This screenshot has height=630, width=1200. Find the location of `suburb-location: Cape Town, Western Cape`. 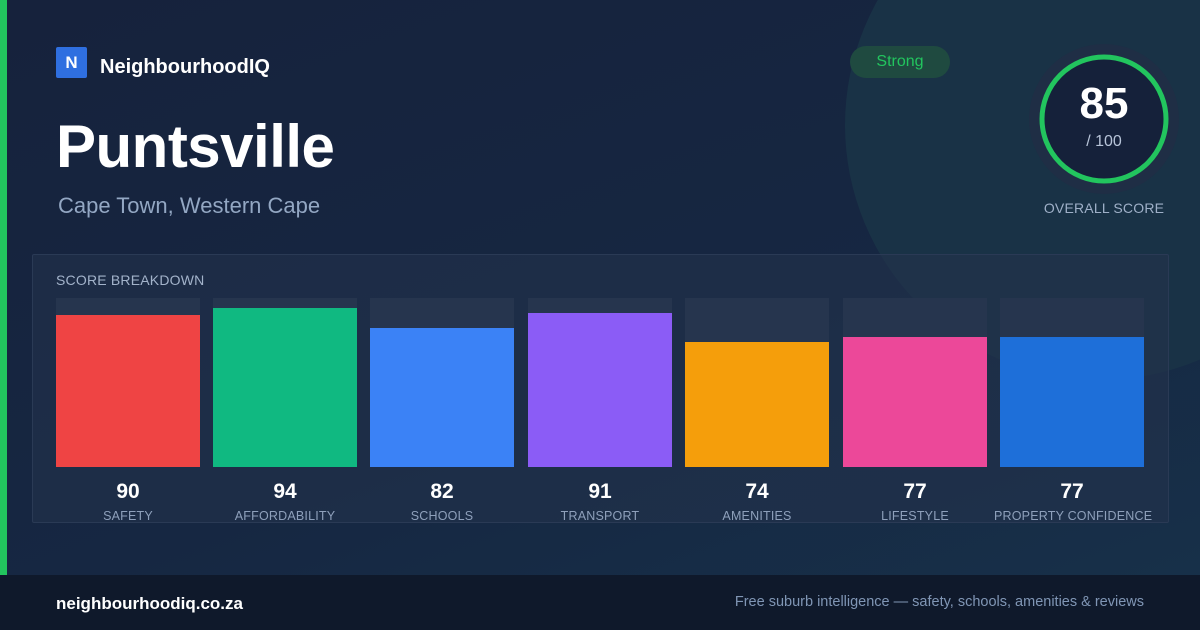

suburb-location: Cape Town, Western Cape is located at coordinates (189, 205).